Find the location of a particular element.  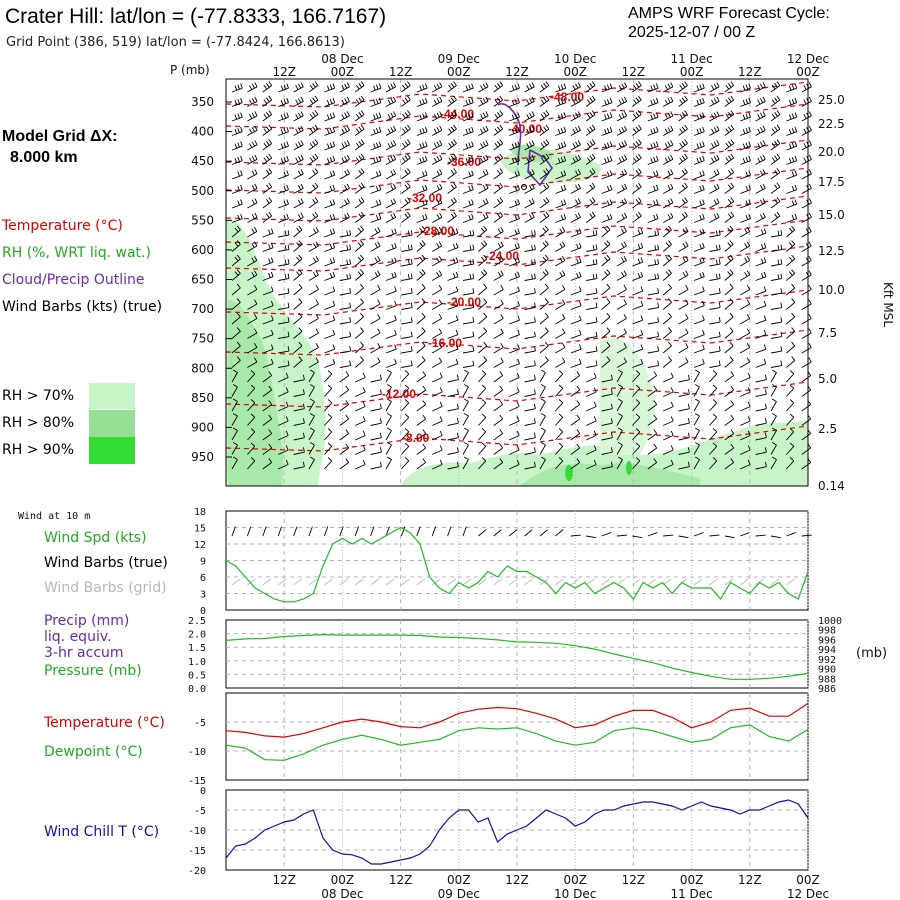

surface-wind-barb is located at coordinates (652, 534).